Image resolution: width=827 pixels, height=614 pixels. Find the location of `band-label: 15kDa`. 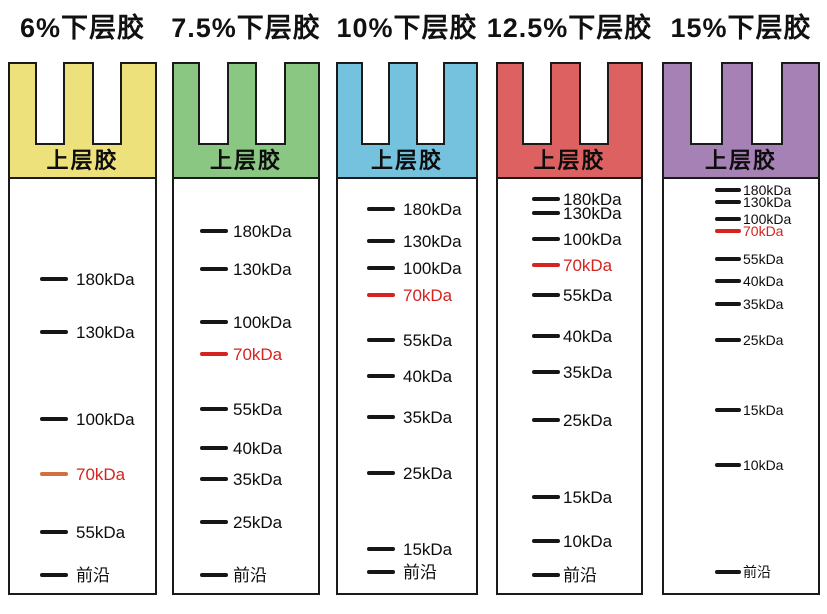

band-label: 15kDa is located at coordinates (588, 497).